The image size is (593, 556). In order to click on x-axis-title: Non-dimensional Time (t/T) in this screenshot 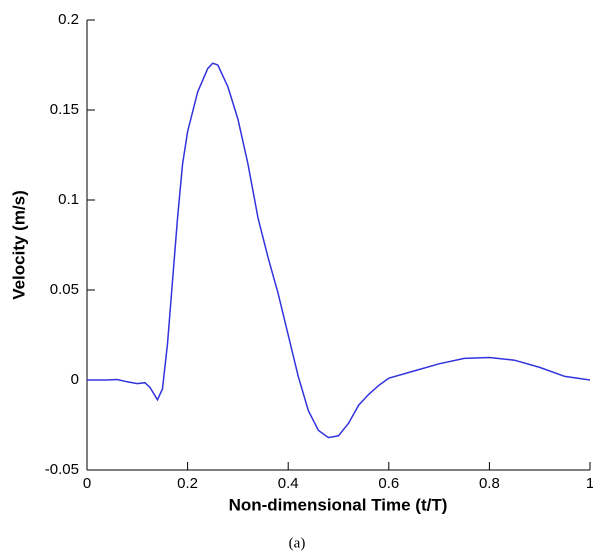, I will do `click(338, 504)`.